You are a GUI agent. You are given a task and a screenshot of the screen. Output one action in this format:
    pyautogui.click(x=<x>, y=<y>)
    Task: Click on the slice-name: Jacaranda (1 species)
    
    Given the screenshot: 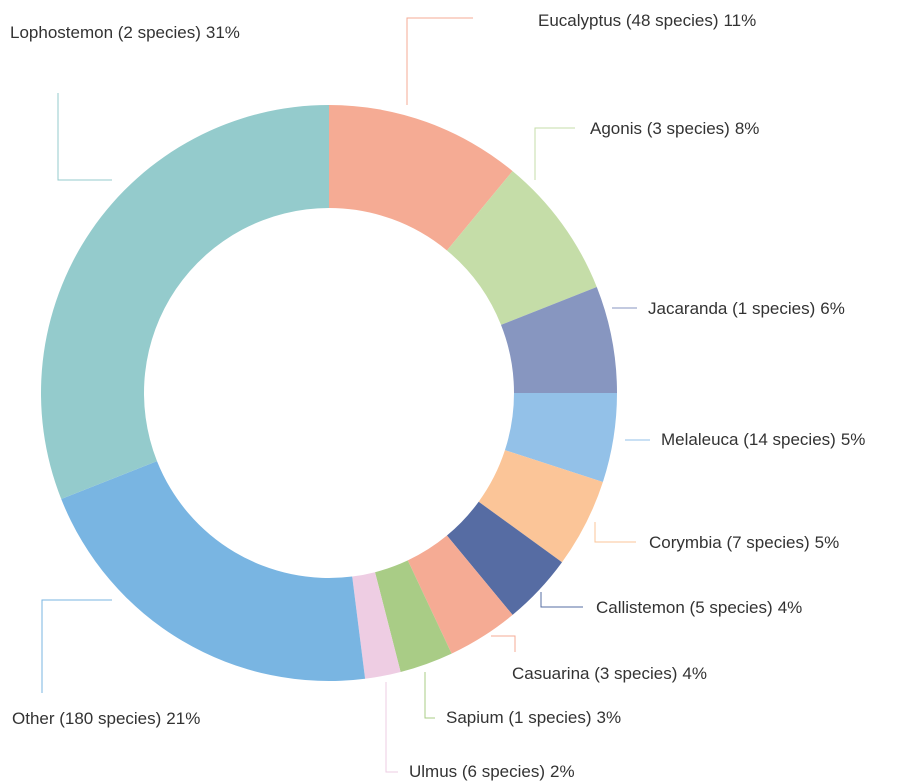 What is the action you would take?
    pyautogui.click(x=731, y=308)
    